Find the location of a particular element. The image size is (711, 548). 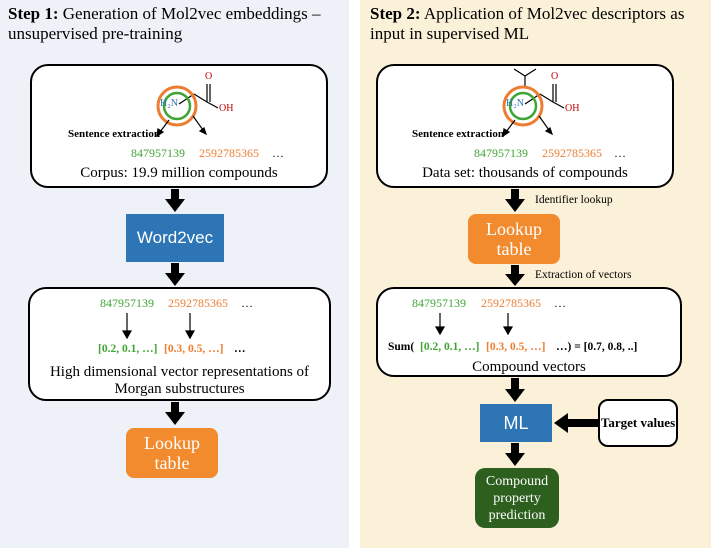

sentence-extraction-label-right: Sentence extraction is located at coordinates (458, 134).